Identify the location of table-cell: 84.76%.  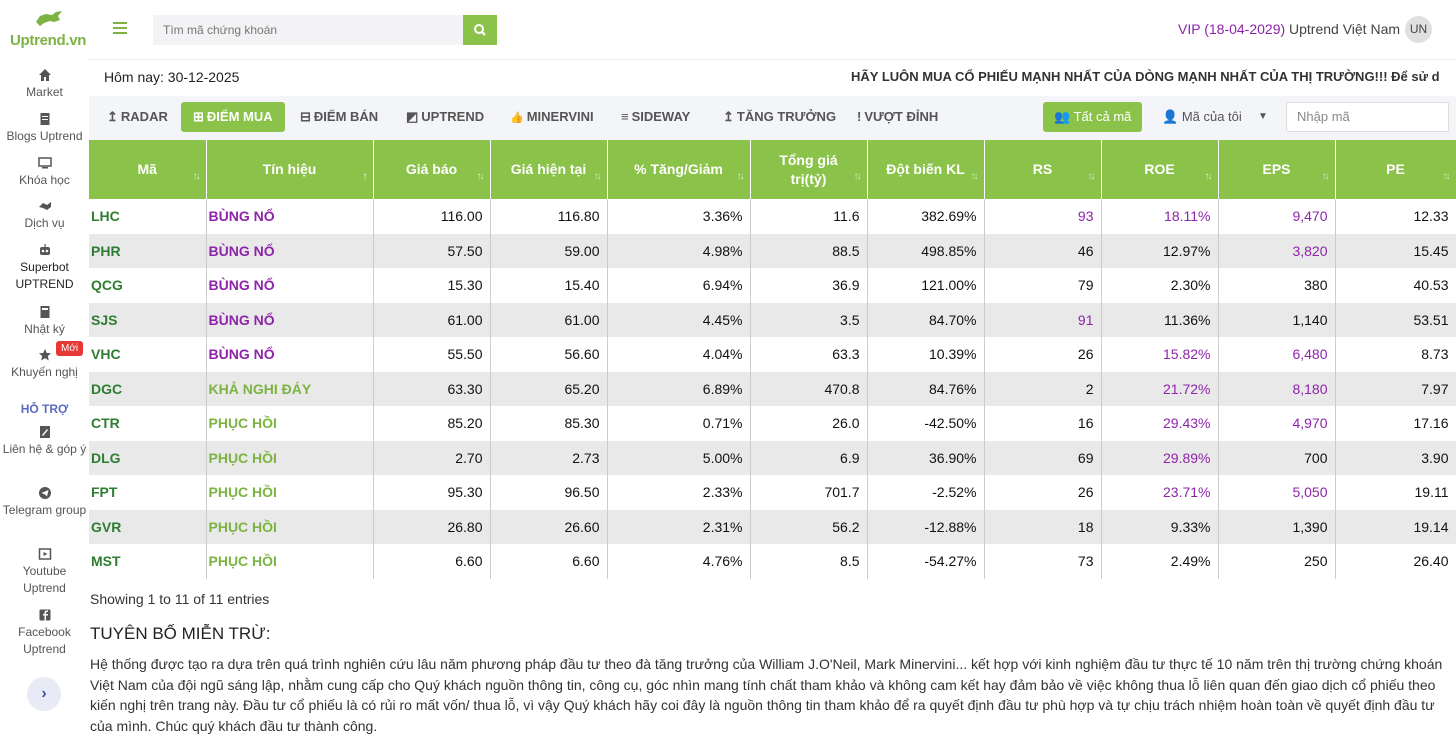
(926, 388).